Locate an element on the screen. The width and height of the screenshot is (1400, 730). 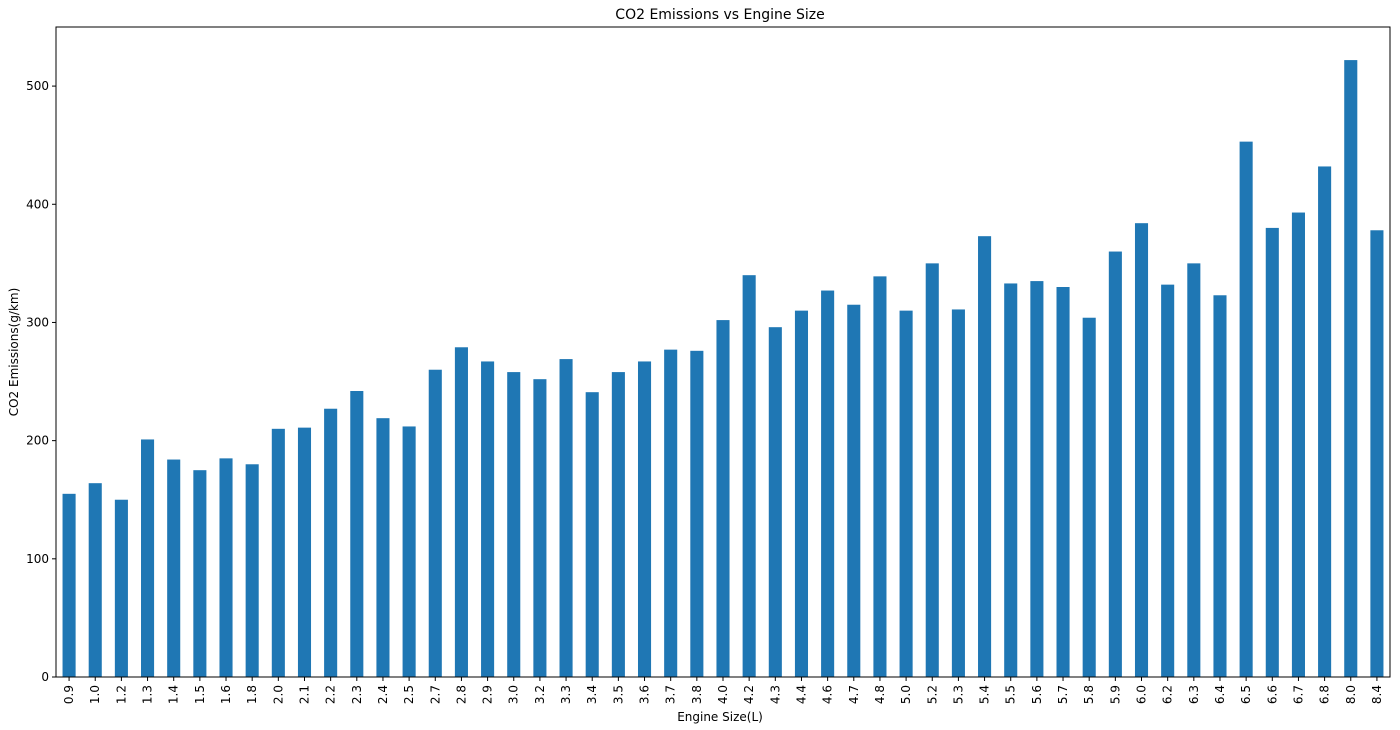
bar-4.8 is located at coordinates (880, 476).